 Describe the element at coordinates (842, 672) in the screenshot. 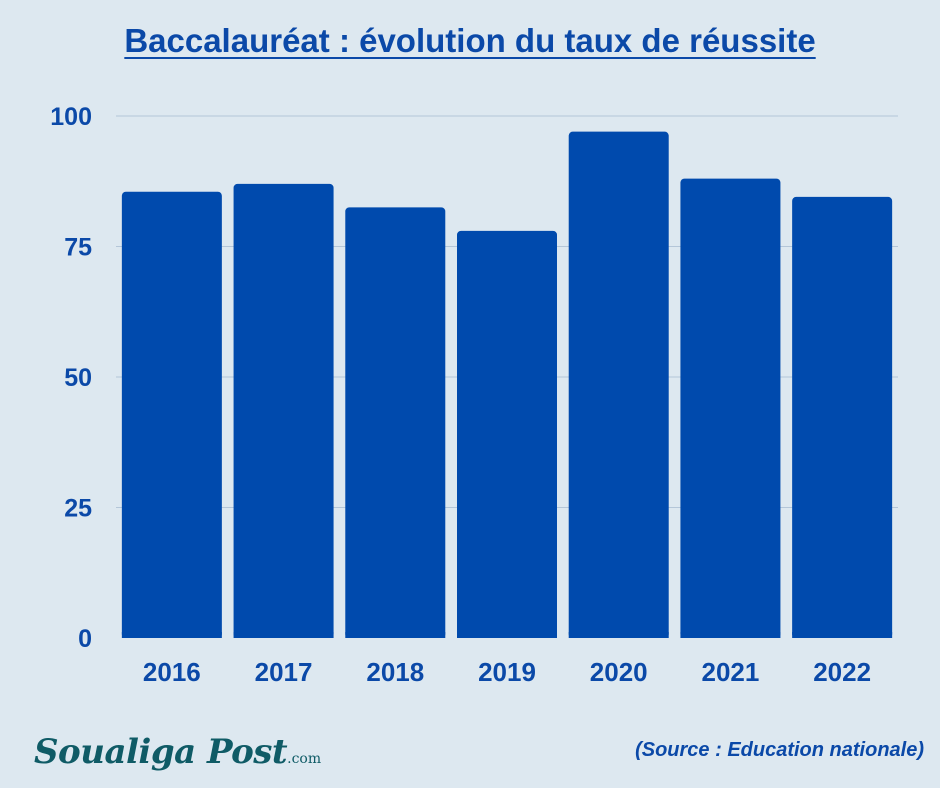

I see `x-tick-label: 2022` at that location.